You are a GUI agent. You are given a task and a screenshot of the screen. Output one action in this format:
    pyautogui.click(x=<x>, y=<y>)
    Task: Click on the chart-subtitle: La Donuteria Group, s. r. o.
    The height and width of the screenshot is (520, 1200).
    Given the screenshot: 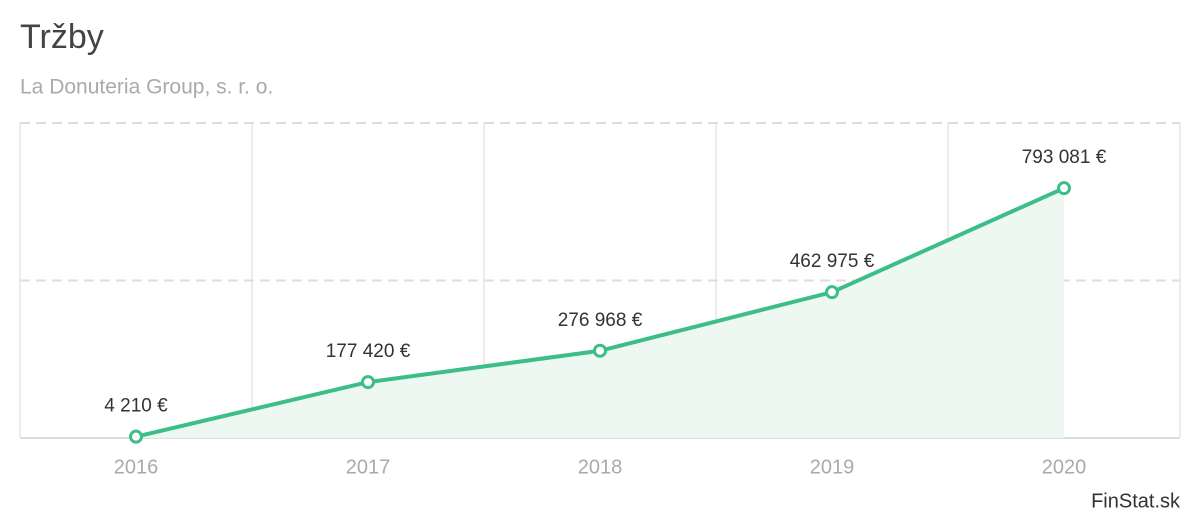 What is the action you would take?
    pyautogui.click(x=146, y=87)
    